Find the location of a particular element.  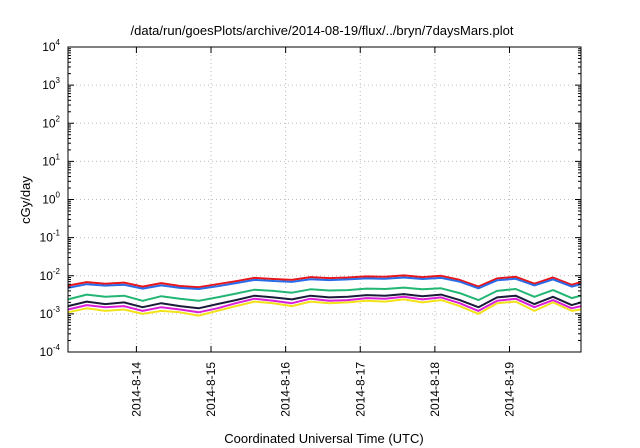

x-tick-label: 2014-8-18 is located at coordinates (435, 389).